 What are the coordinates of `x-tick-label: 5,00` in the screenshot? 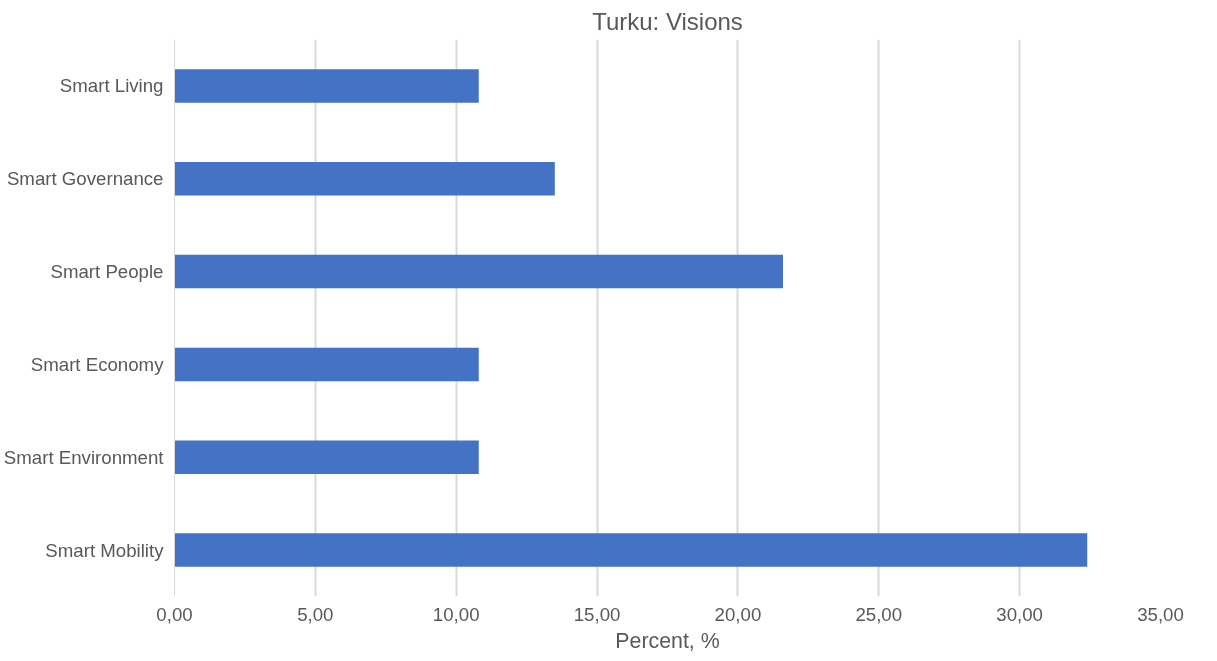 It's located at (315, 614).